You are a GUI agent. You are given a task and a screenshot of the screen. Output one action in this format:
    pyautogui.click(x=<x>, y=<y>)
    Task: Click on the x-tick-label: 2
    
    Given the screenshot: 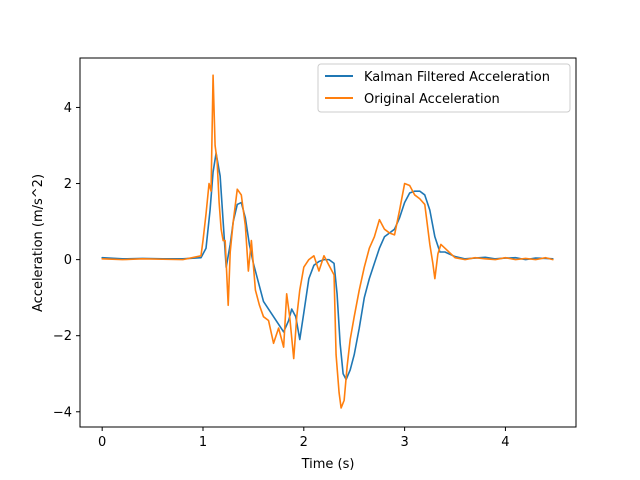 What is the action you would take?
    pyautogui.click(x=304, y=442)
    